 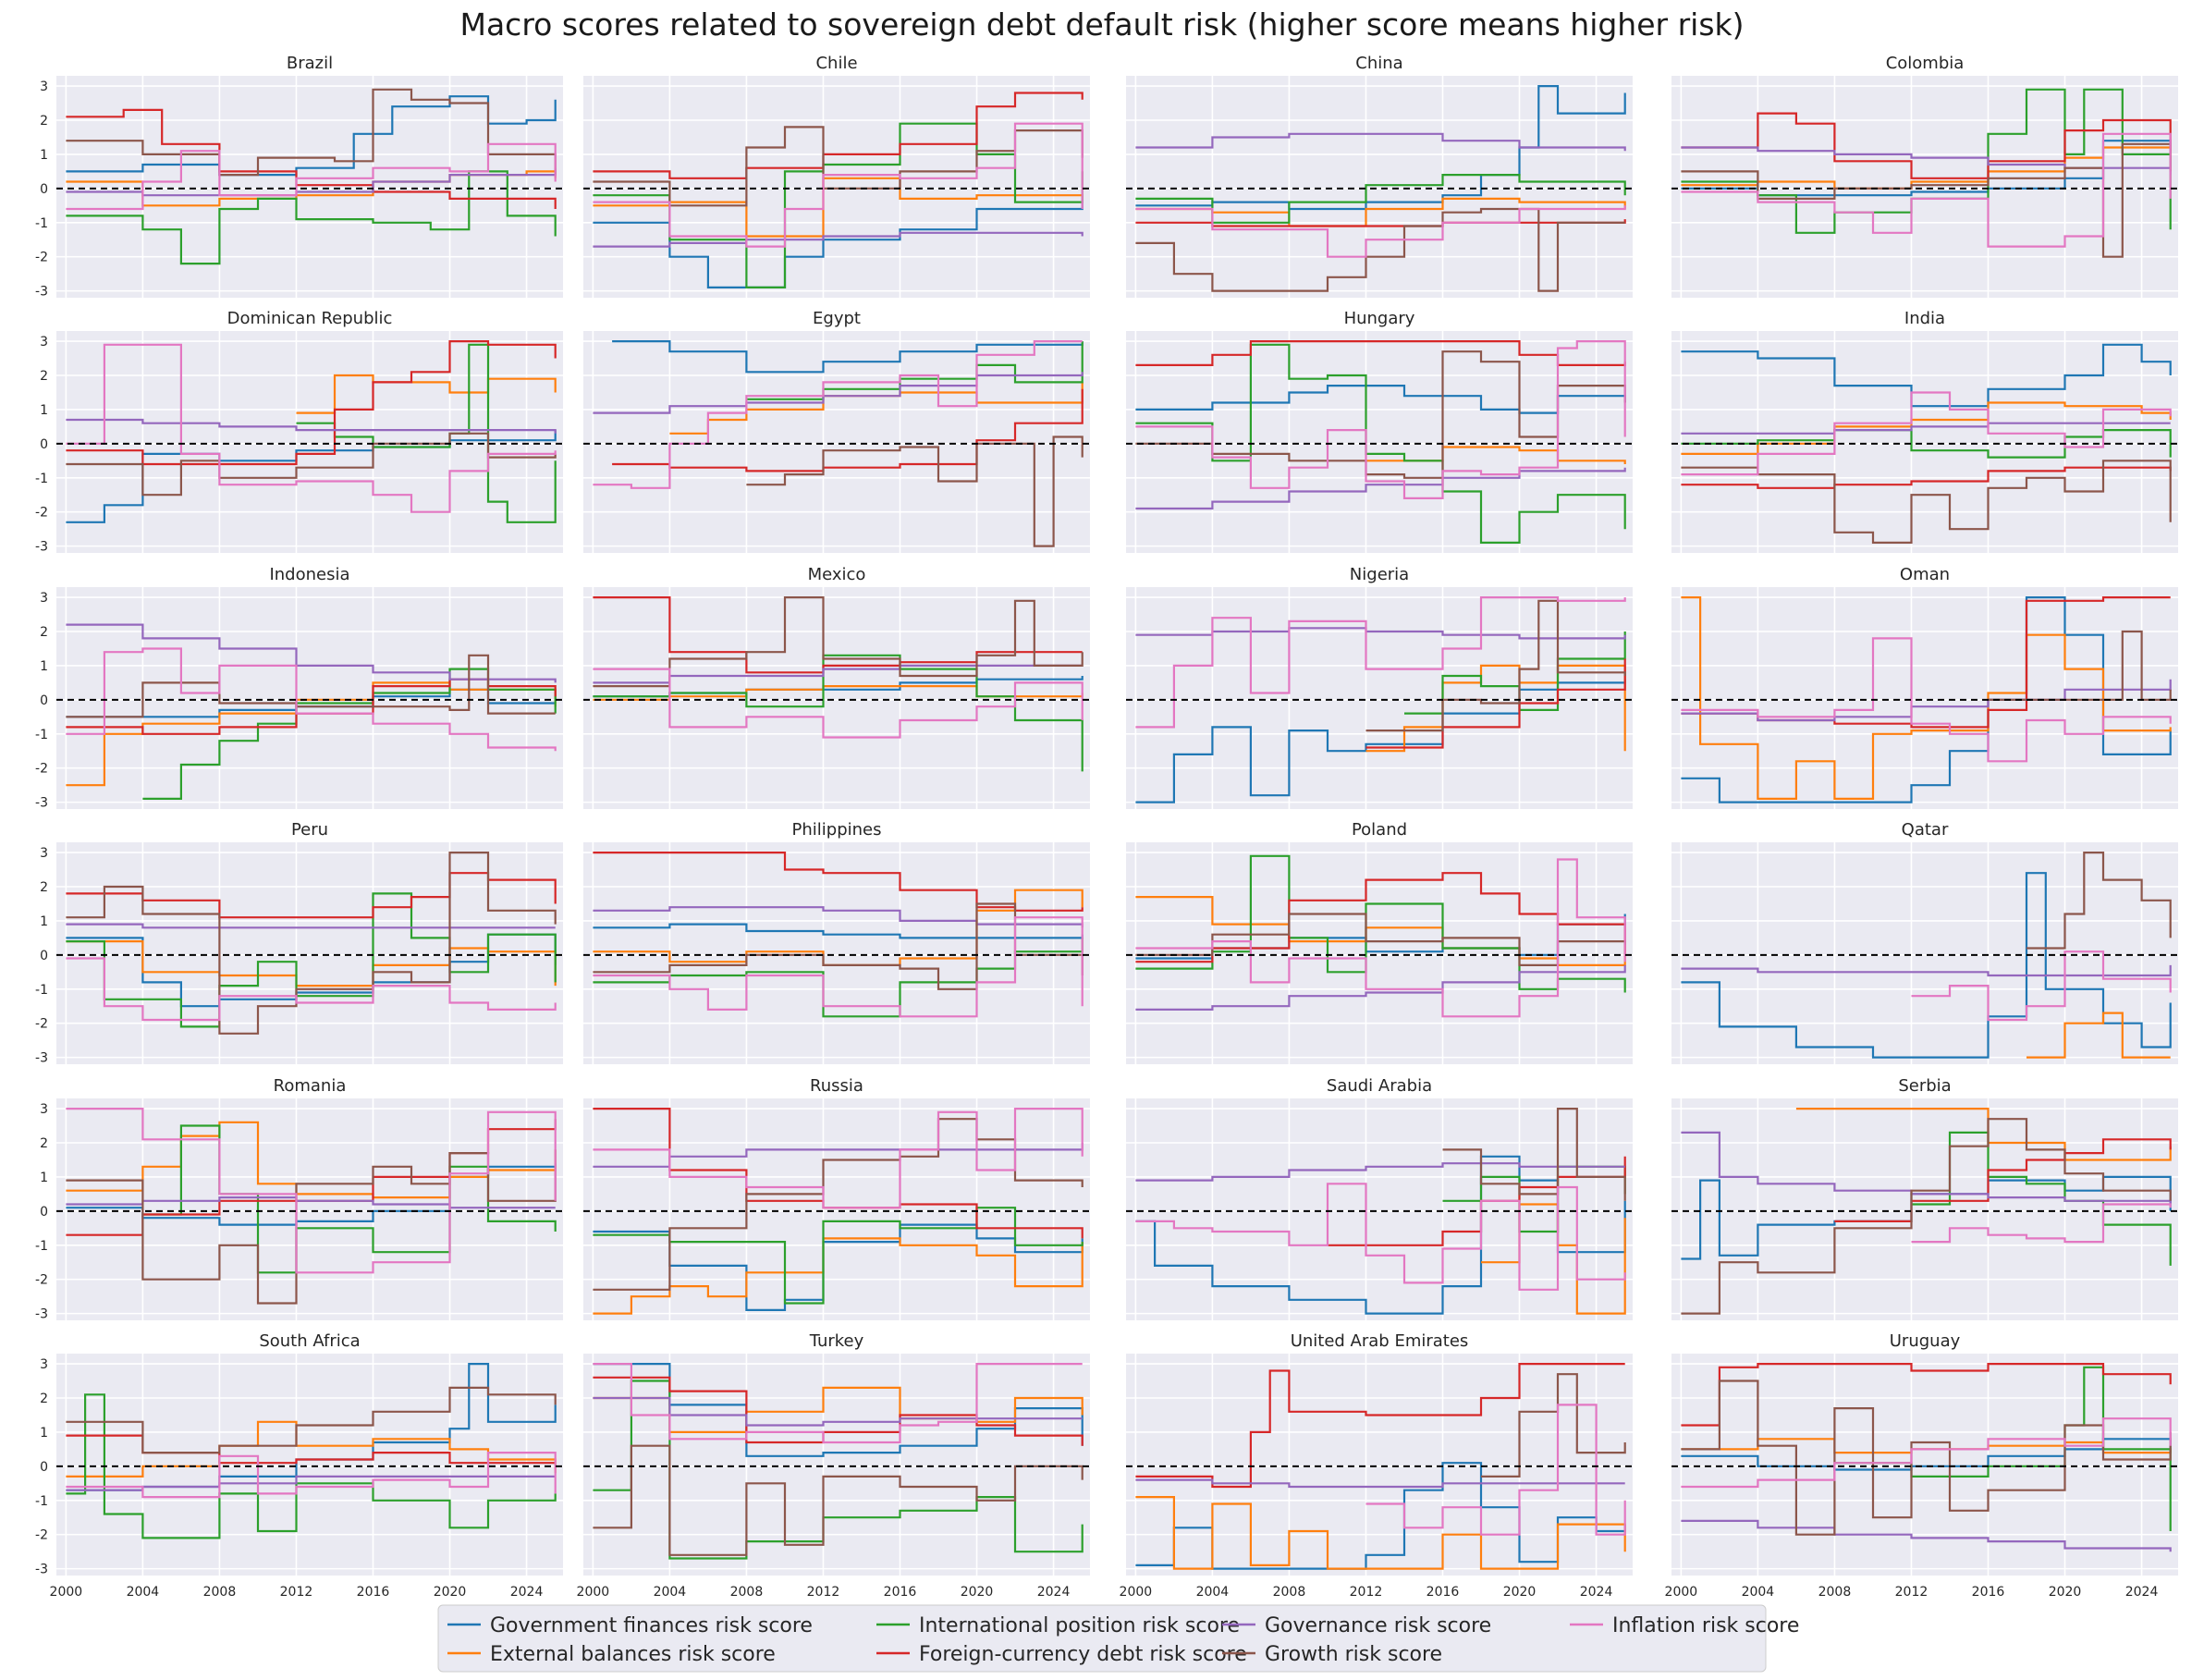 What do you see at coordinates (310, 1086) in the screenshot?
I see `panel-title: Romania` at bounding box center [310, 1086].